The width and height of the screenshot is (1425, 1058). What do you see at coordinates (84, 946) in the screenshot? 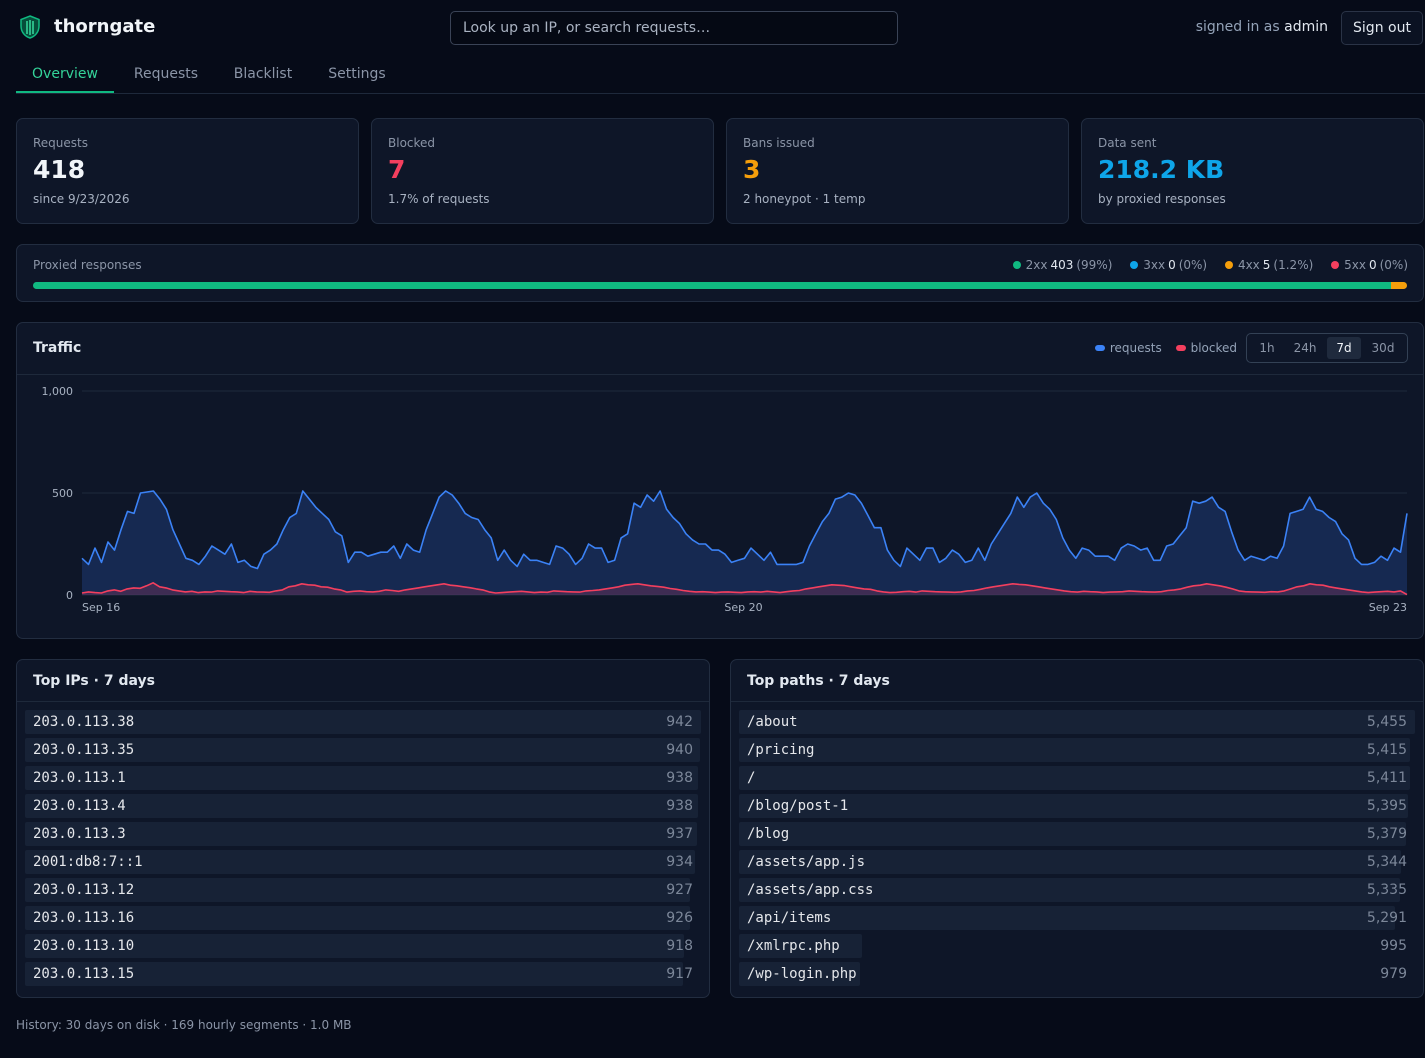
I see `row-key: 203.0.113.10` at bounding box center [84, 946].